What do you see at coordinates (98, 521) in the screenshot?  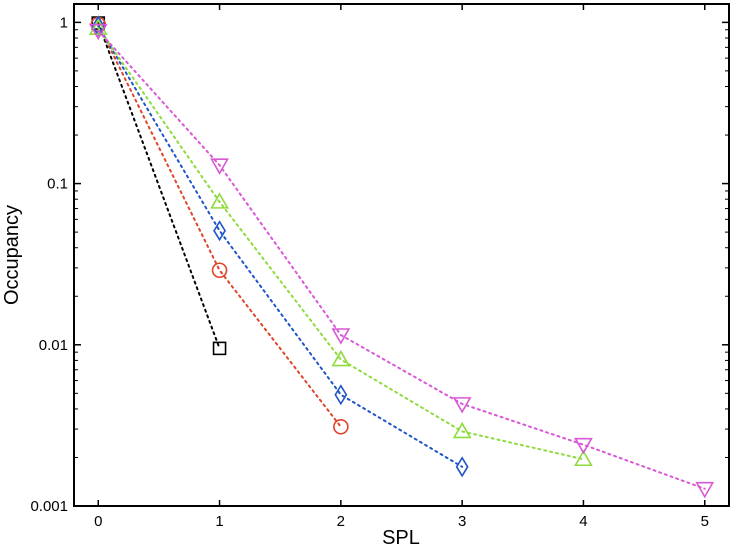 I see `x-tick-label: 0` at bounding box center [98, 521].